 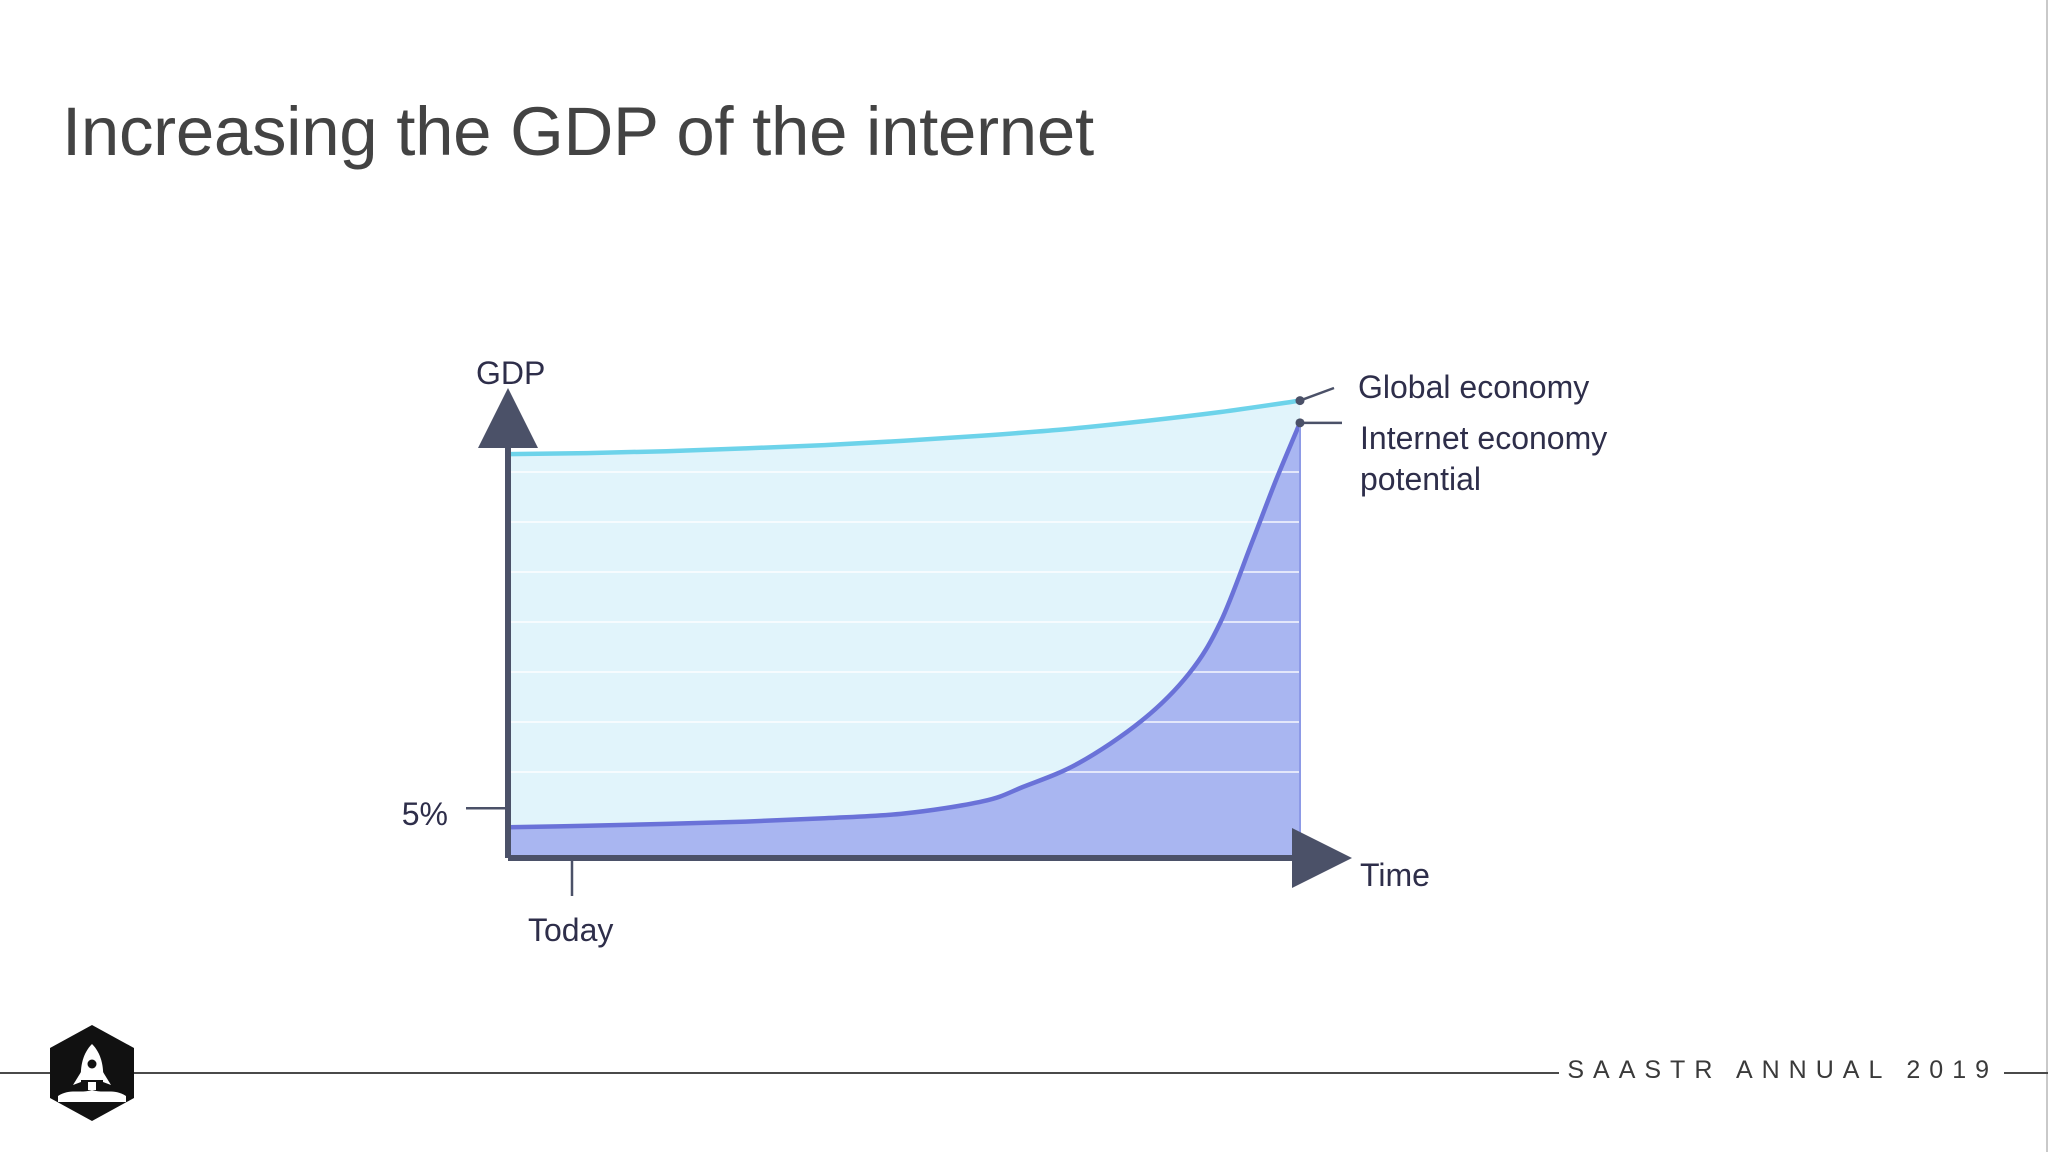 What do you see at coordinates (904, 622) in the screenshot?
I see `chart-grid` at bounding box center [904, 622].